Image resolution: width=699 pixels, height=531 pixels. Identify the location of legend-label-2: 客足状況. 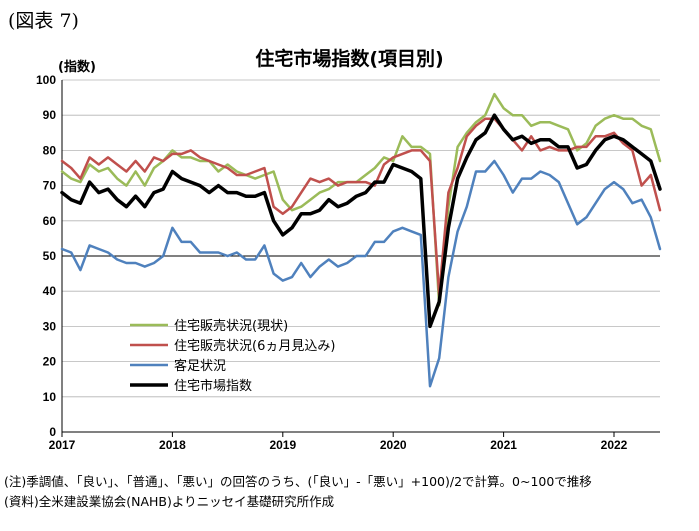
(200, 366).